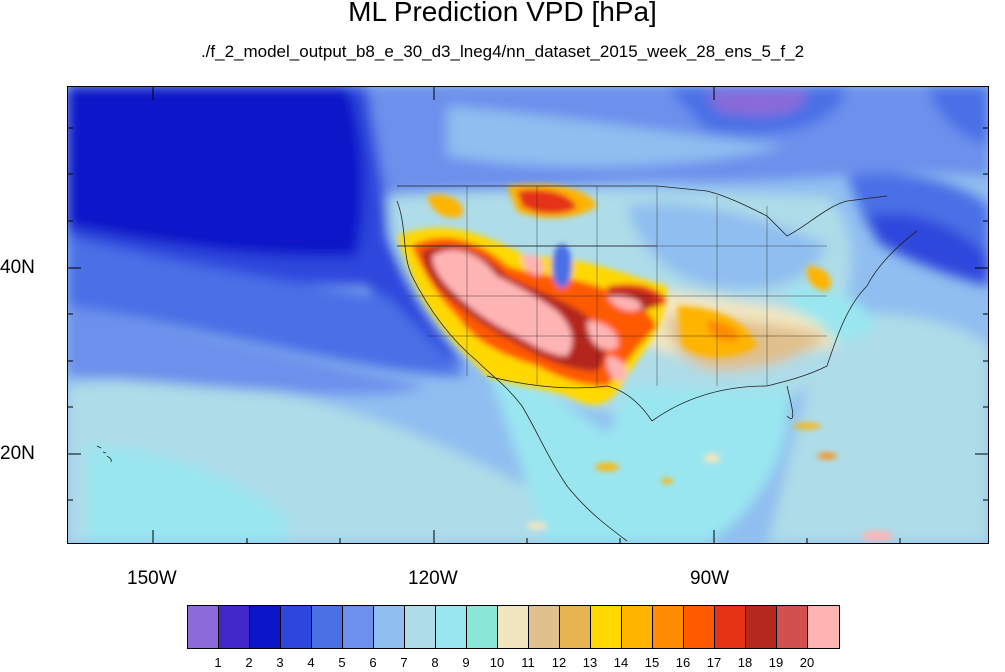 Image resolution: width=1005 pixels, height=672 pixels. I want to click on lat-label-20n: 20N, so click(17, 453).